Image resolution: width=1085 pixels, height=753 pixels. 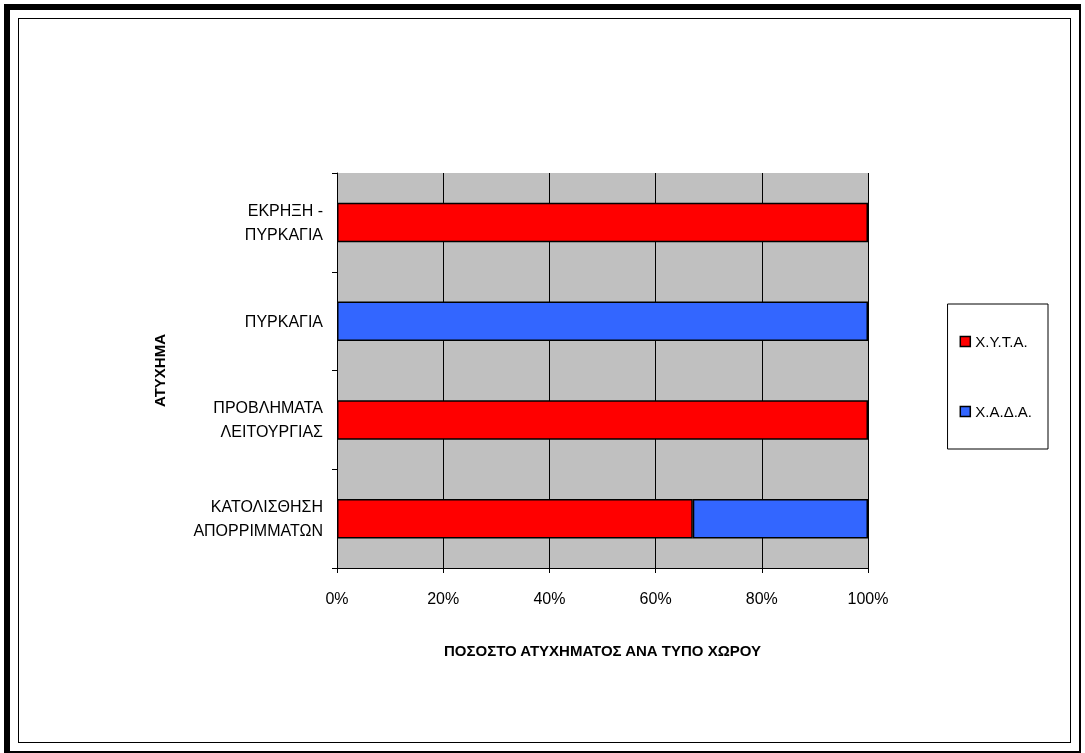 I want to click on y-tick-label: ΚΑΤΟΛΙΣΘΗΣΗ ΑΠΟΡΡΙΜΜΑΤΩΝ, so click(x=258, y=519).